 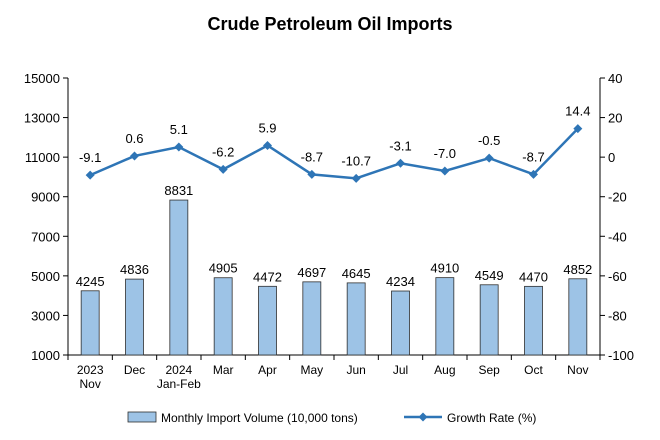 What do you see at coordinates (489, 140) in the screenshot?
I see `growth-rate-label: -0.5` at bounding box center [489, 140].